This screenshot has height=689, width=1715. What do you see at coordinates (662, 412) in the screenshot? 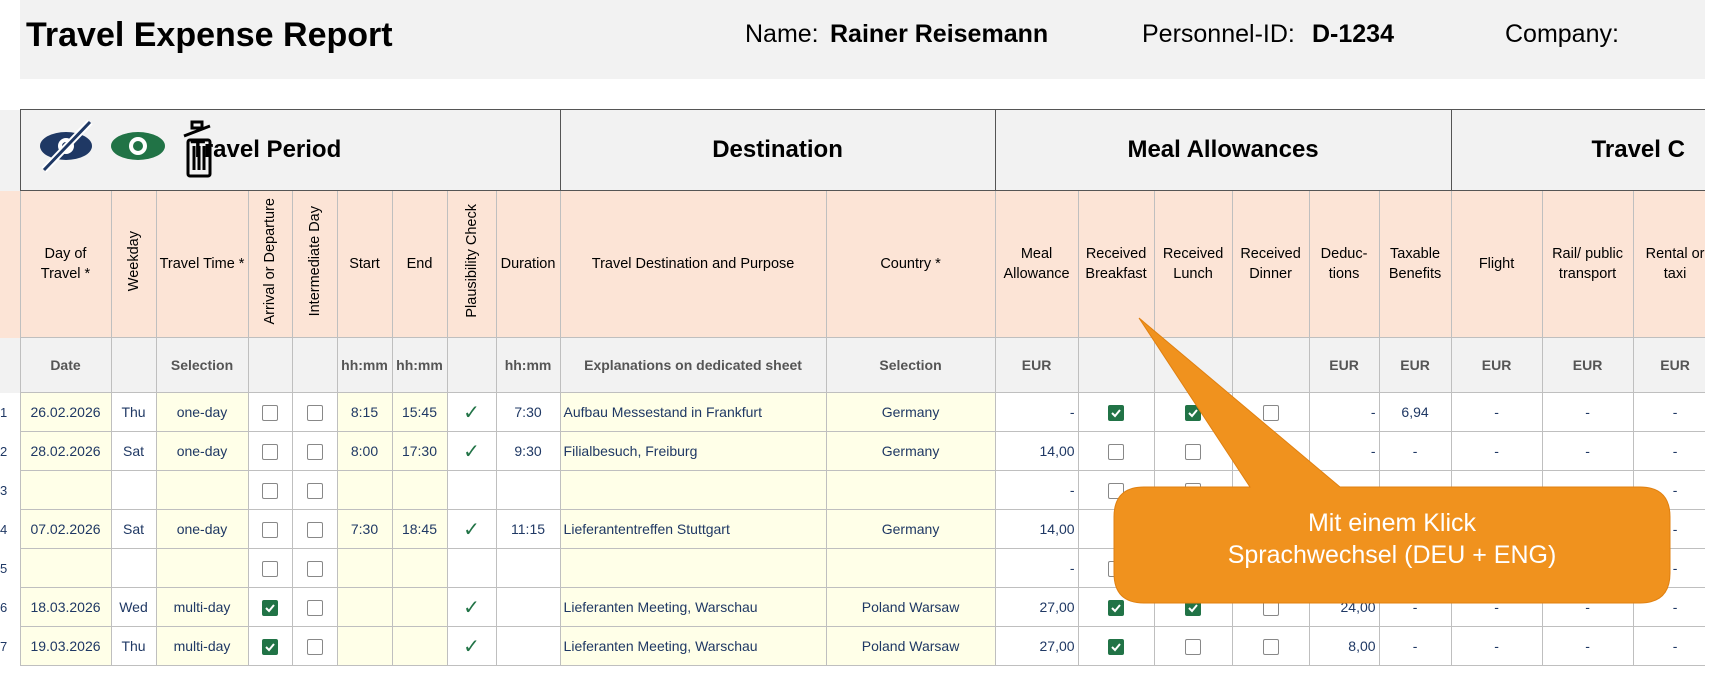
I see `cell-text: Aufbau Messestand in Frankfurt` at bounding box center [662, 412].